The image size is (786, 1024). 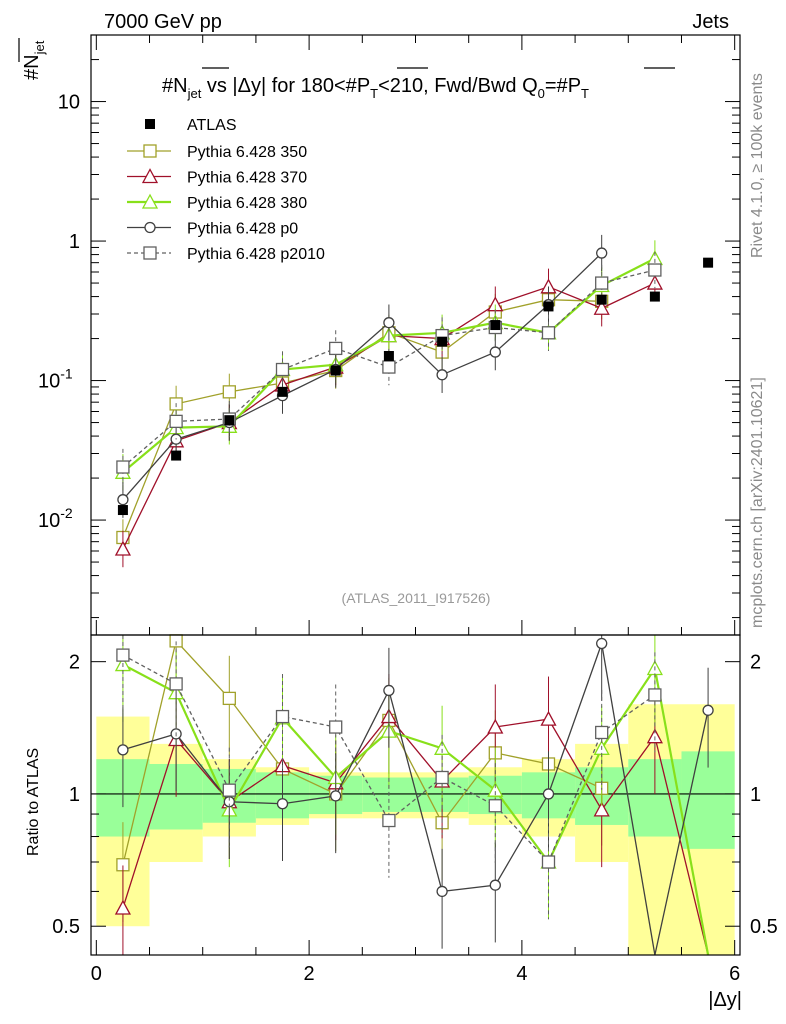 What do you see at coordinates (163, 22) in the screenshot?
I see `header-left: 7000 GeV pp` at bounding box center [163, 22].